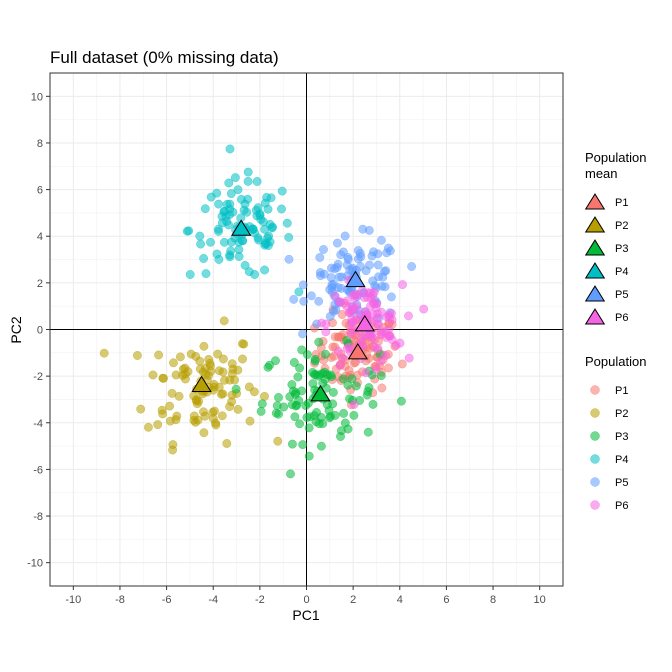 The width and height of the screenshot is (672, 672). What do you see at coordinates (38, 517) in the screenshot?
I see `y-tick-label: -8` at bounding box center [38, 517].